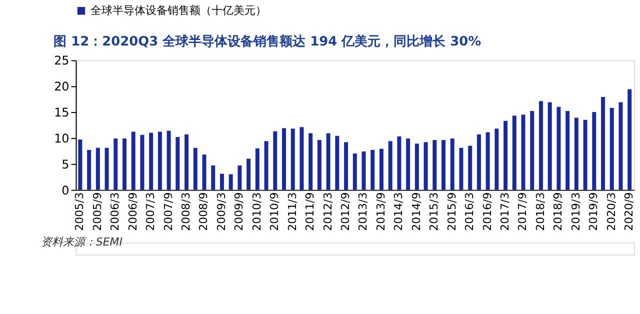 The image size is (640, 314). What do you see at coordinates (575, 211) in the screenshot?
I see `x-tick-label: 2019/3` at bounding box center [575, 211].